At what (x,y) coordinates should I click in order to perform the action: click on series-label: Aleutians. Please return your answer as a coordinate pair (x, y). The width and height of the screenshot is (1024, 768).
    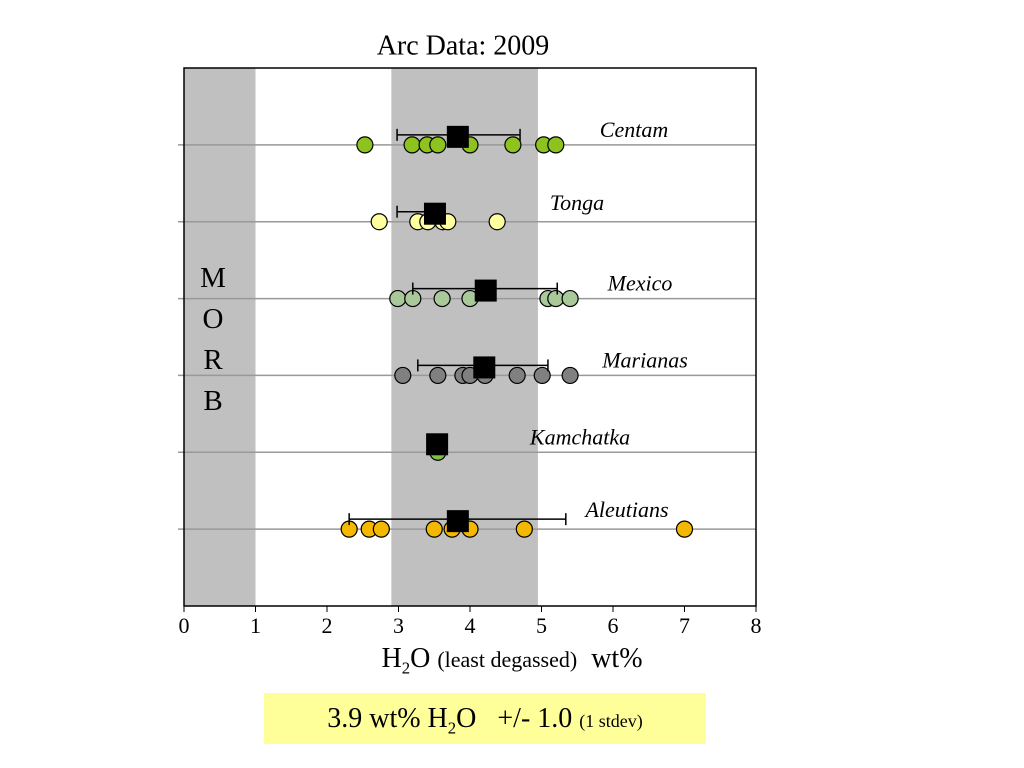
    Looking at the image, I should click on (625, 509).